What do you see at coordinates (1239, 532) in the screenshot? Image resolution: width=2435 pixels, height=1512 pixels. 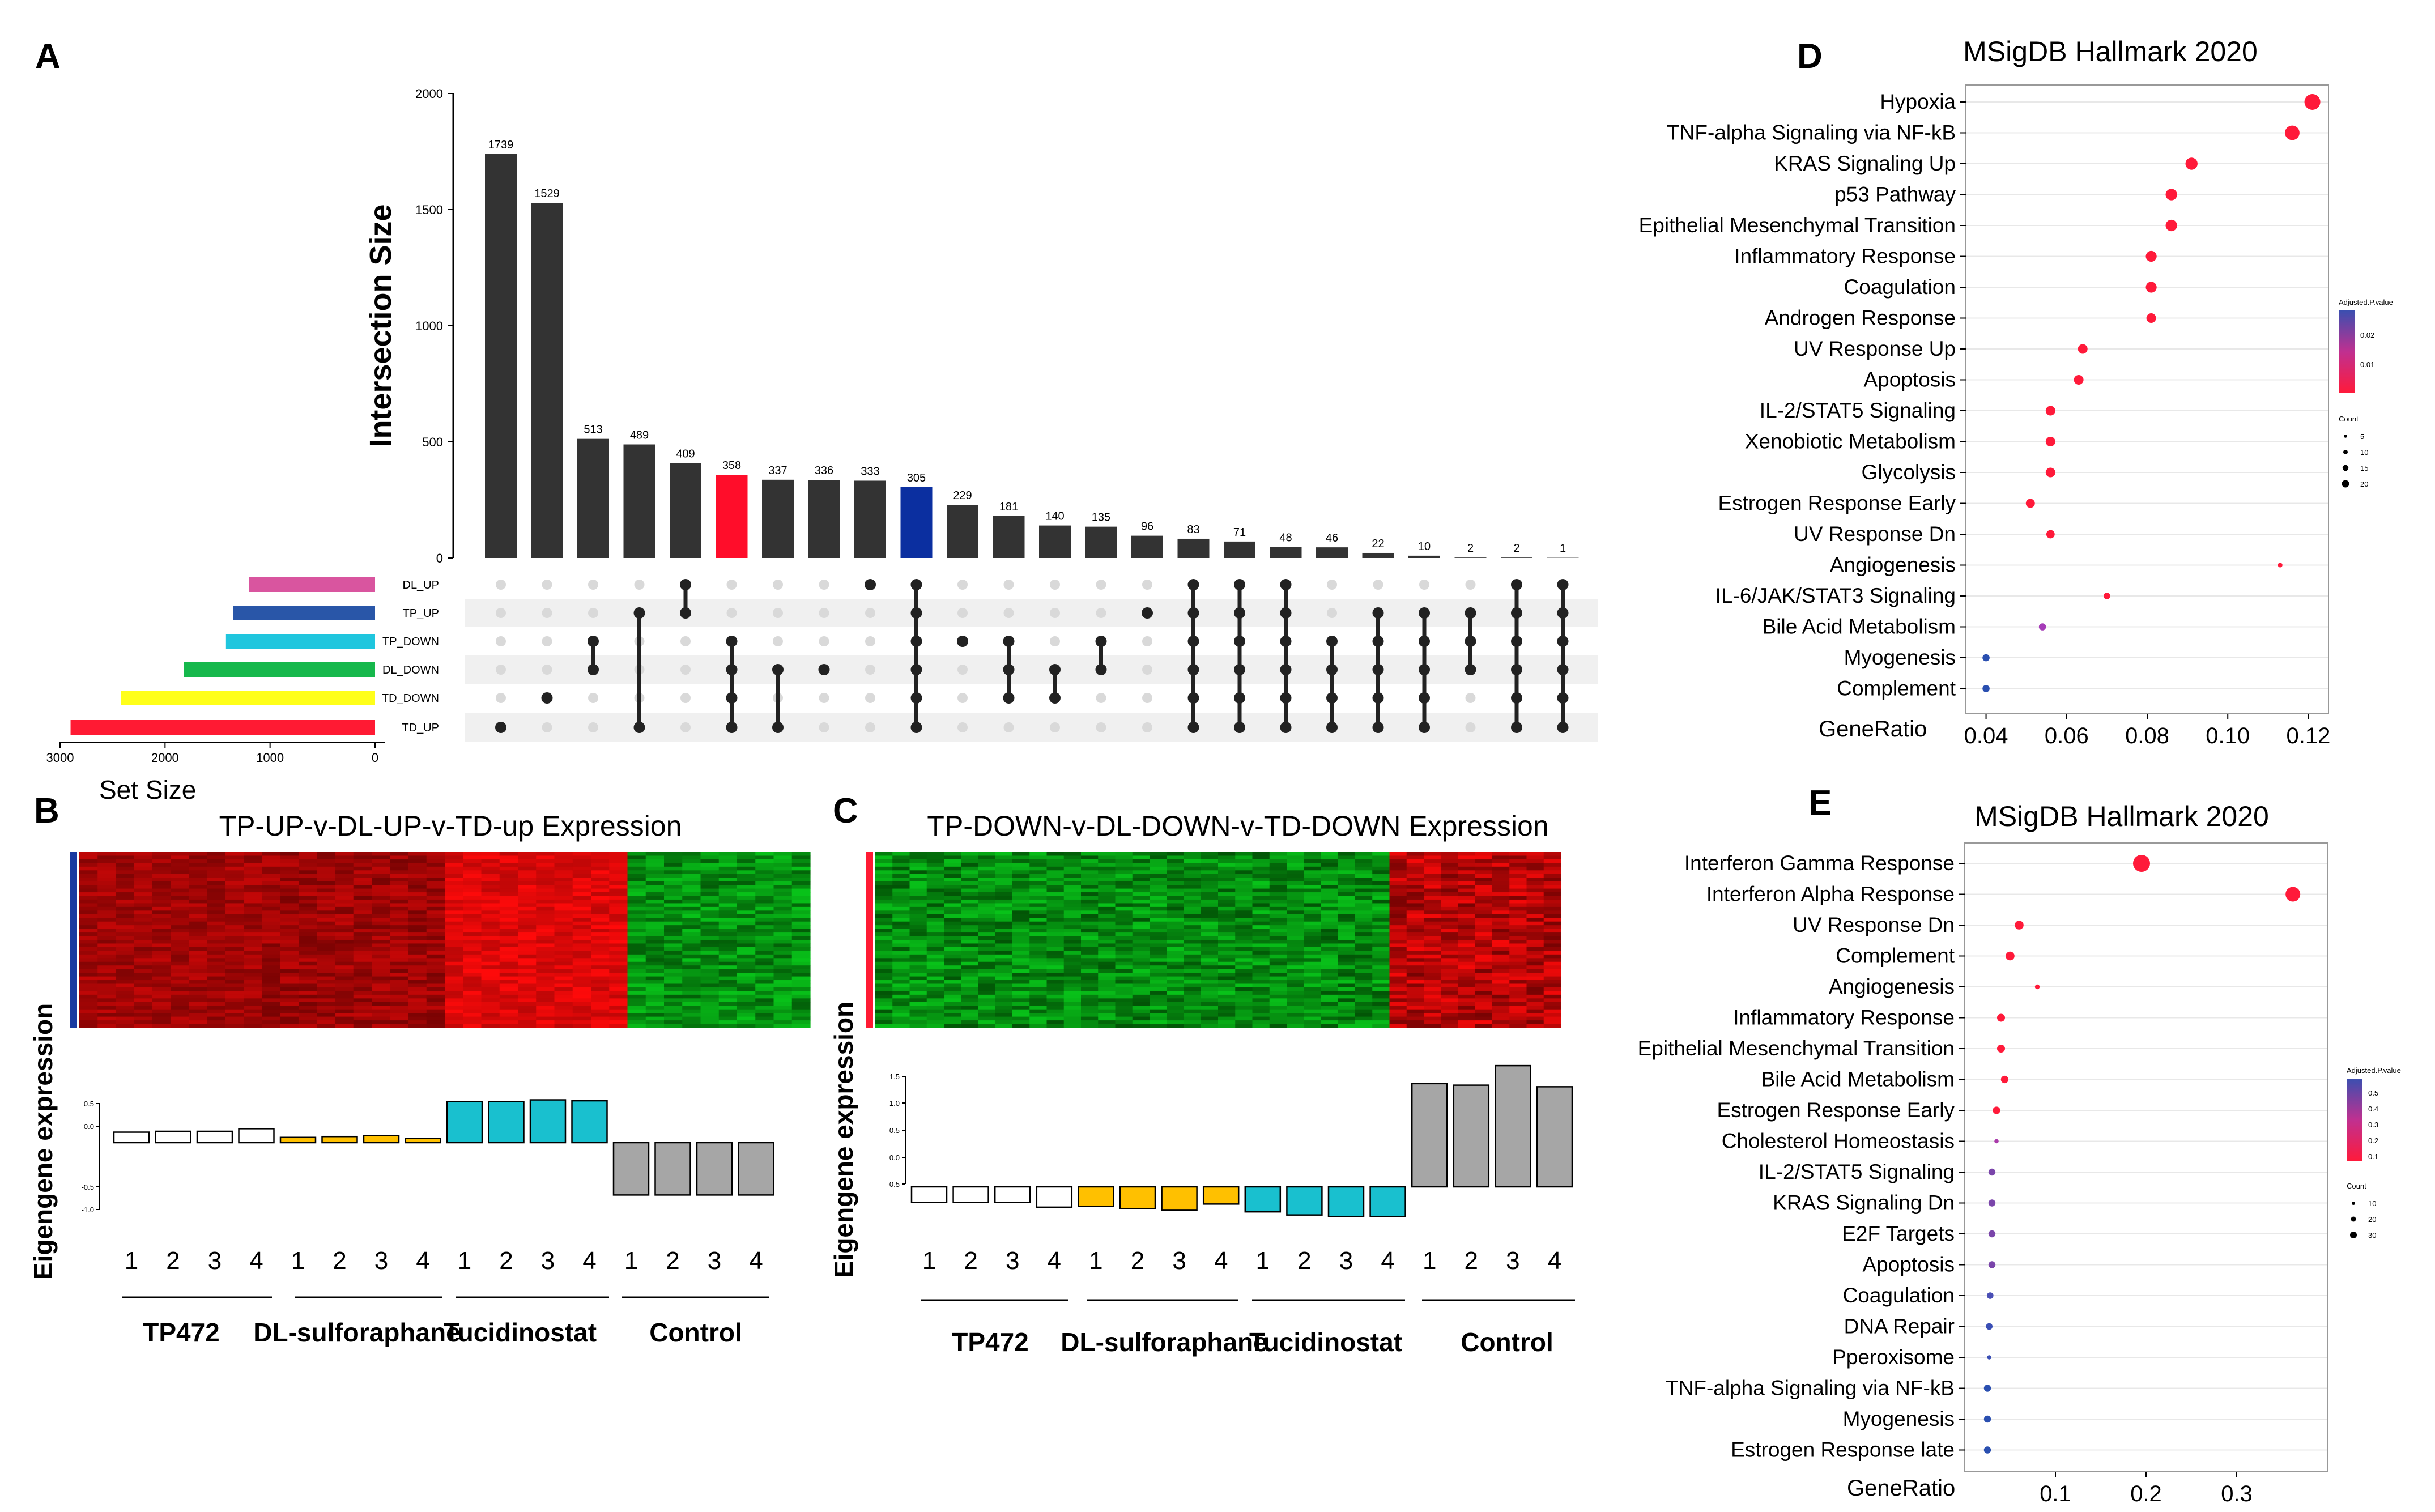 I see `intersection-value-label: 71` at bounding box center [1239, 532].